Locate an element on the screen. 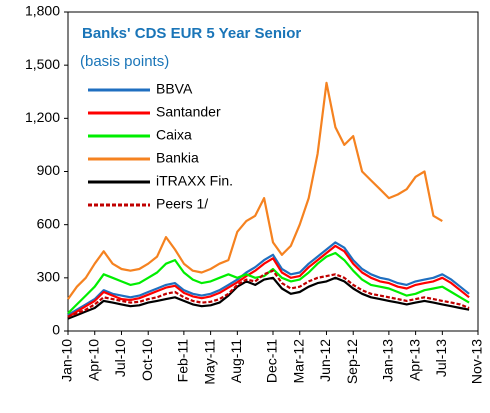 Image resolution: width=490 pixels, height=413 pixels. y-tick-label: 600 is located at coordinates (49, 223).